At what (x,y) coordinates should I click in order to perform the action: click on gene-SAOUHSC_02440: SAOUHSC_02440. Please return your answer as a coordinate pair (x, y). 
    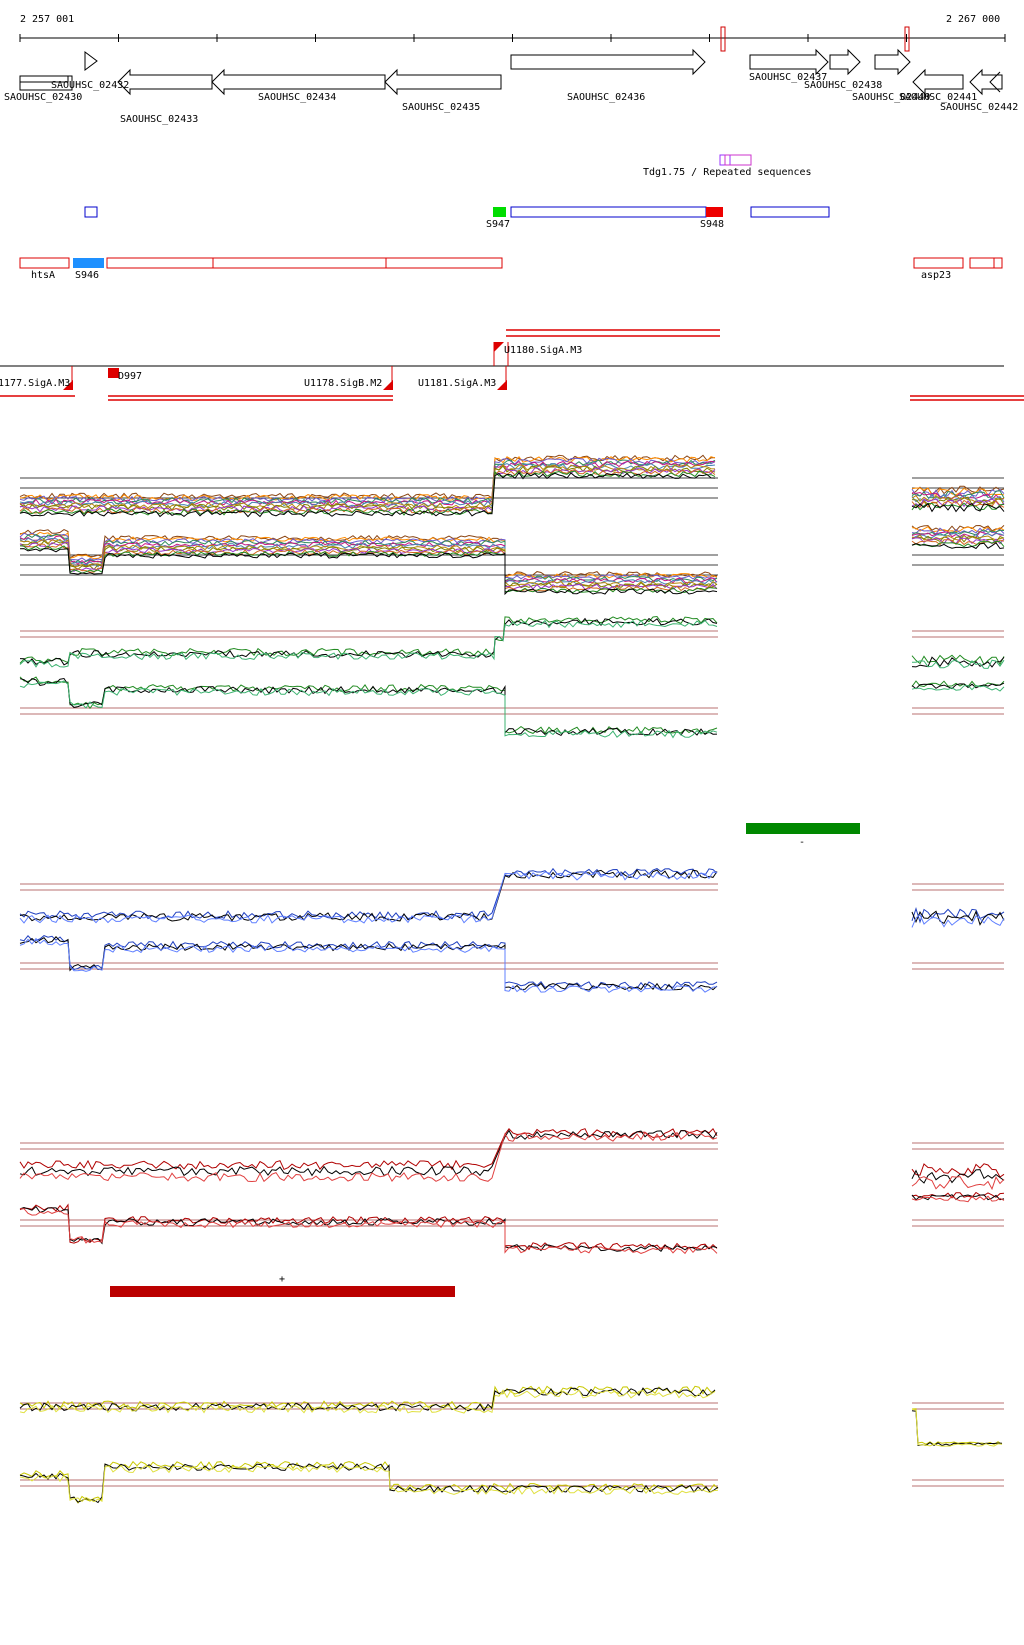
    Looking at the image, I should click on (891, 75).